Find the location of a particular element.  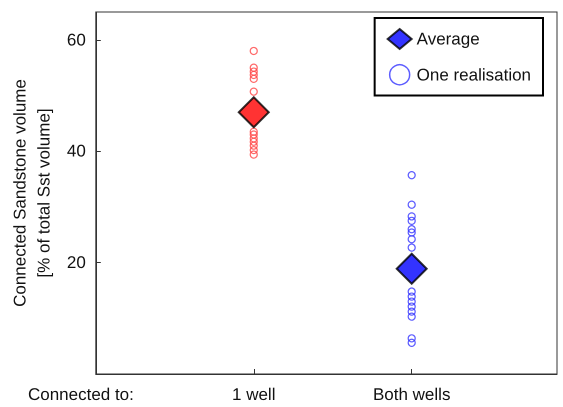

legend-label: Average is located at coordinates (448, 39).